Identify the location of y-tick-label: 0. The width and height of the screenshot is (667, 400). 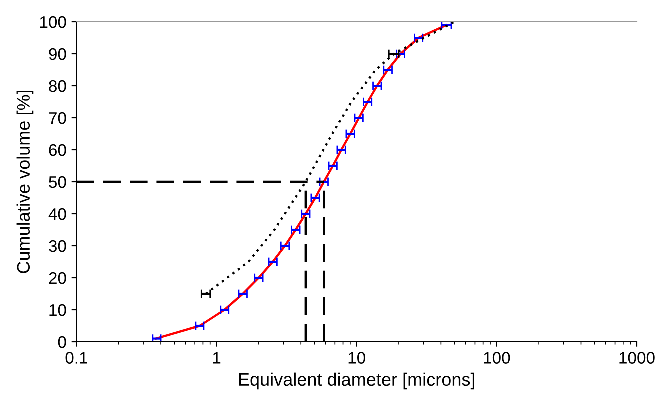
(62, 342).